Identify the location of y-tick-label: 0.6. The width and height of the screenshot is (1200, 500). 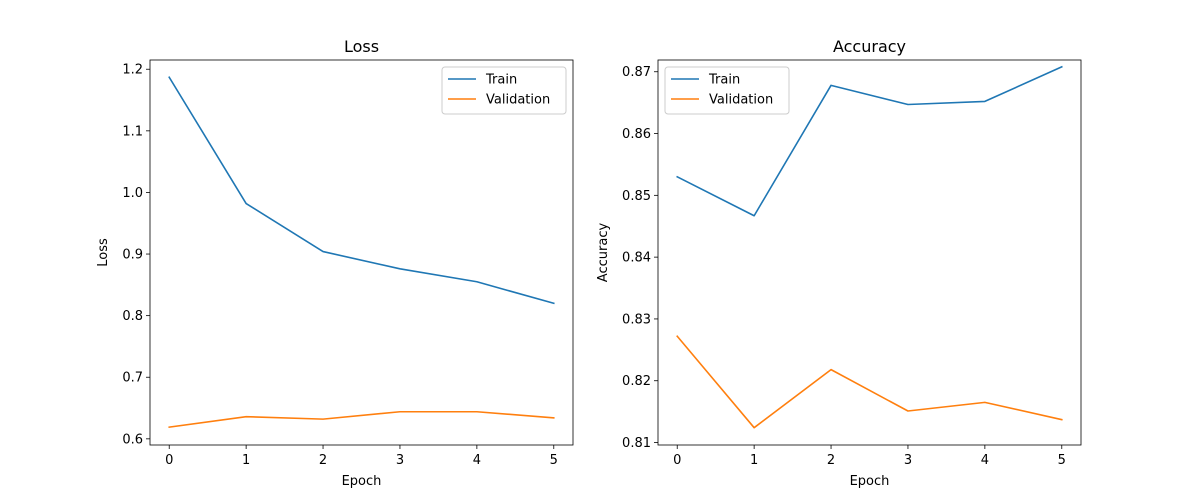
(132, 439).